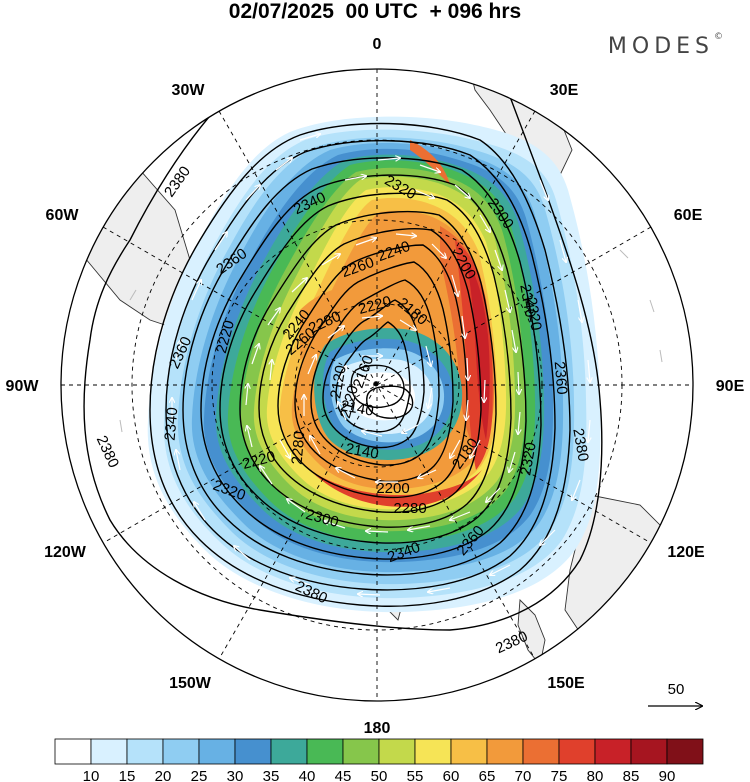  I want to click on colorbar-tick-label: 20, so click(163, 775).